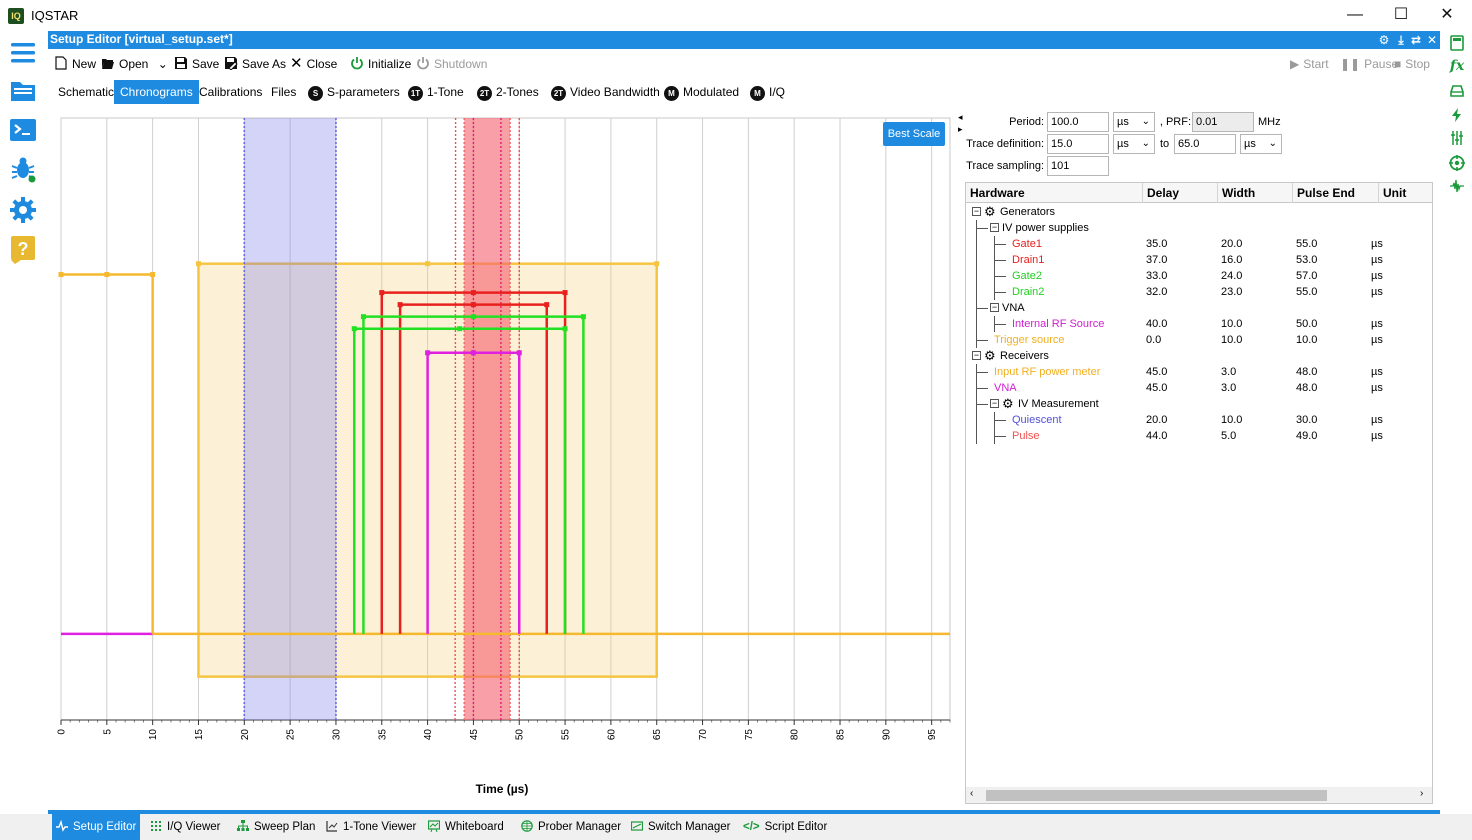 This screenshot has height=840, width=1472. I want to click on open-button: Open ⌄, so click(134, 64).